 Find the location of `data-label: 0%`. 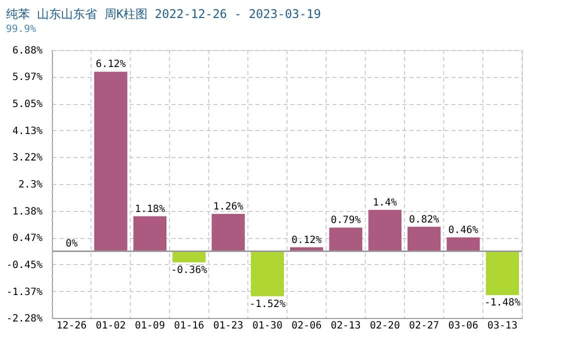

data-label: 0% is located at coordinates (72, 244).